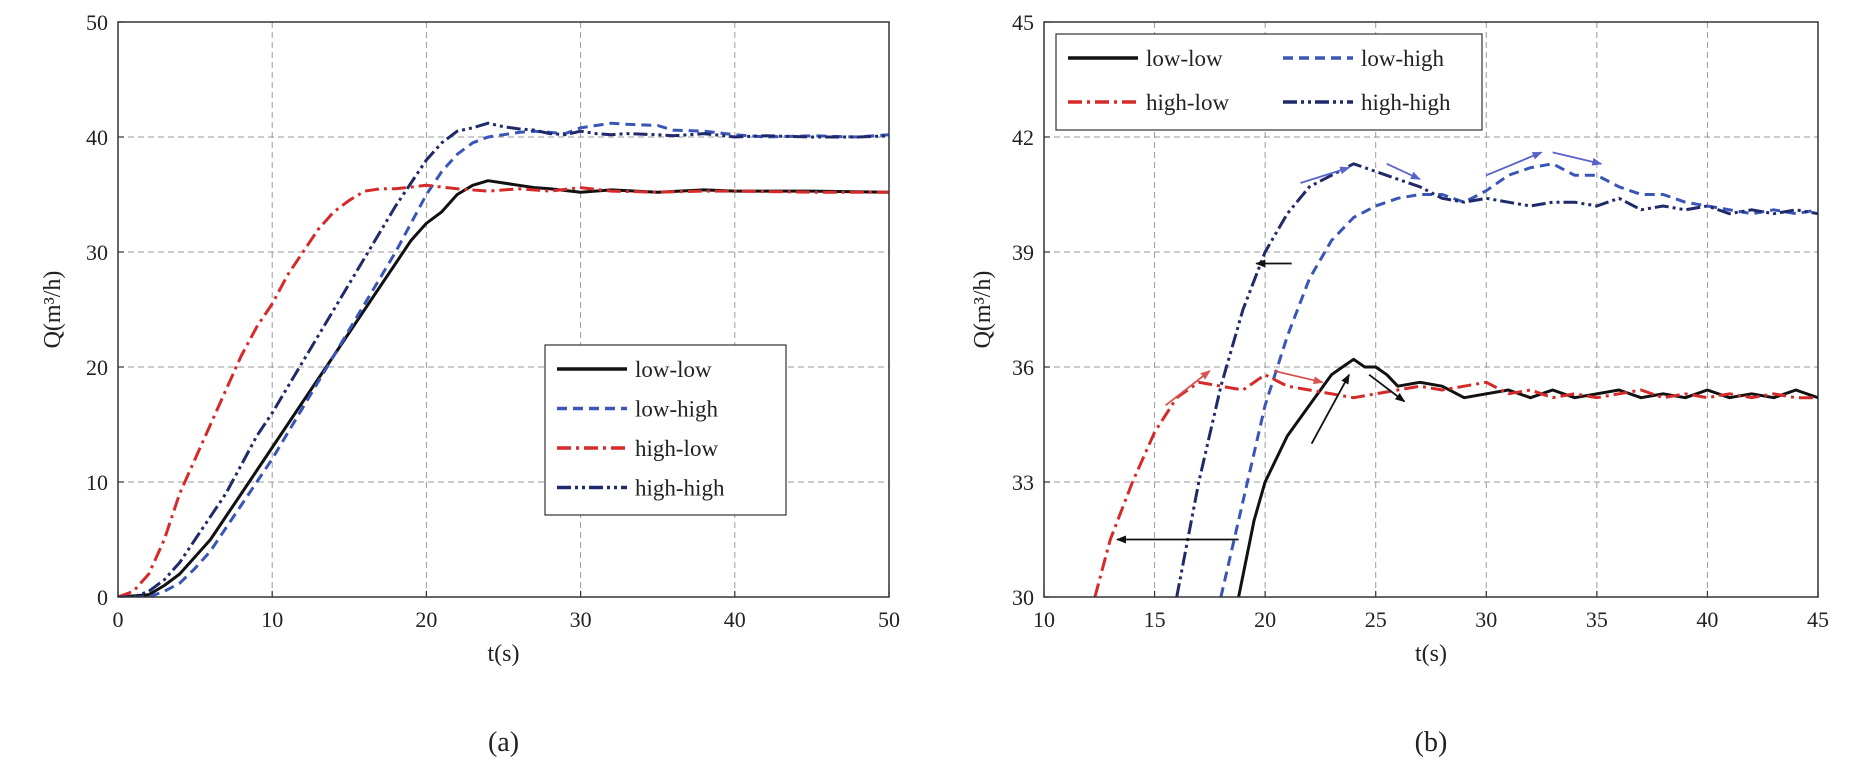  Describe the element at coordinates (1023, 597) in the screenshot. I see `panel-b-ytick-label: 30` at that location.